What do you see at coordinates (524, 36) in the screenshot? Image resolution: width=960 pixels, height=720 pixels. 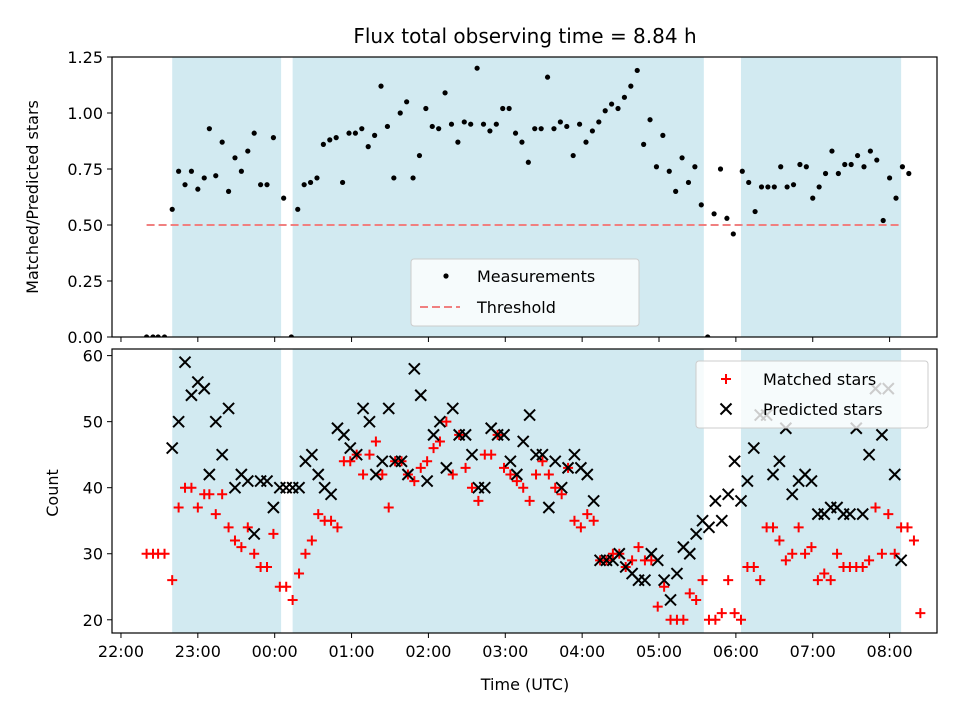 I see `chart-title: Flux total observing time = 8.84 h` at bounding box center [524, 36].